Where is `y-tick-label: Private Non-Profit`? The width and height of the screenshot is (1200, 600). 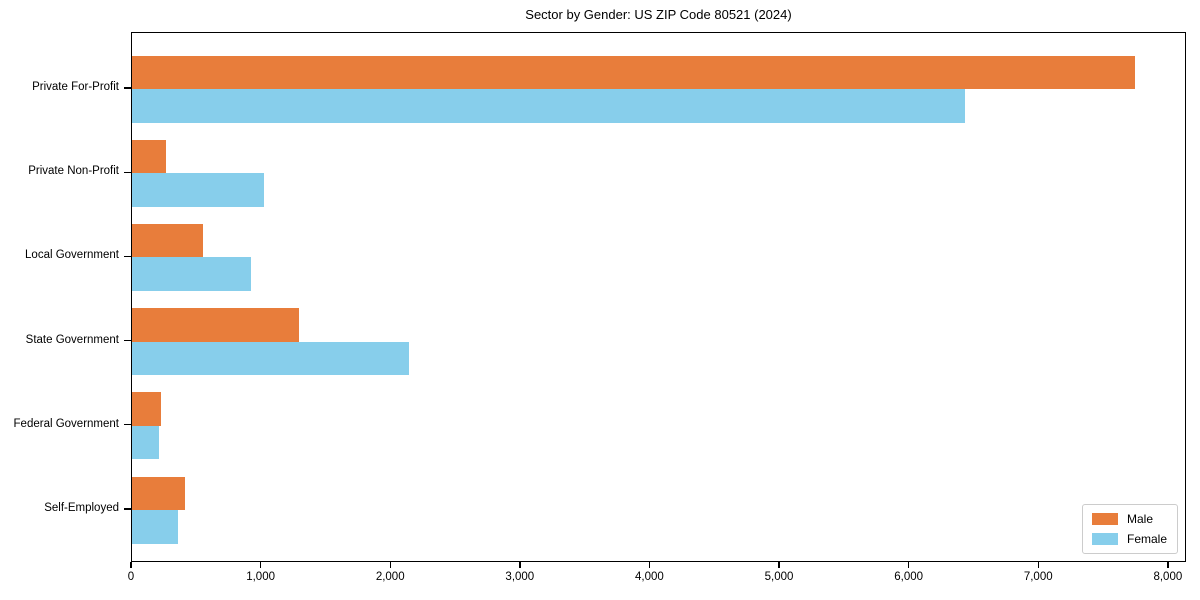 y-tick-label: Private Non-Profit is located at coordinates (73, 171).